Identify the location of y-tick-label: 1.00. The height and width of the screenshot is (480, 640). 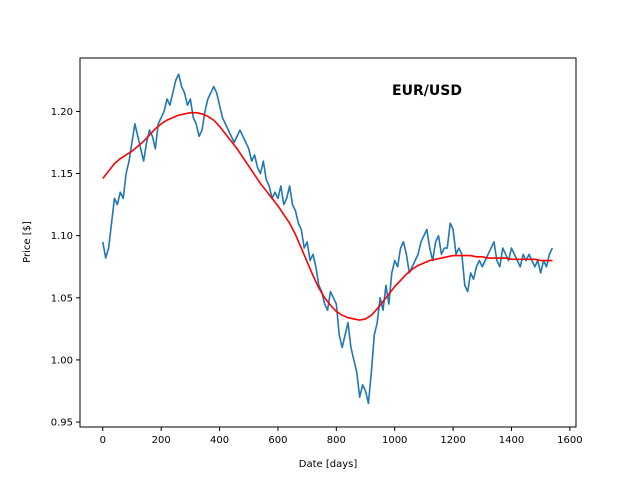
(62, 360).